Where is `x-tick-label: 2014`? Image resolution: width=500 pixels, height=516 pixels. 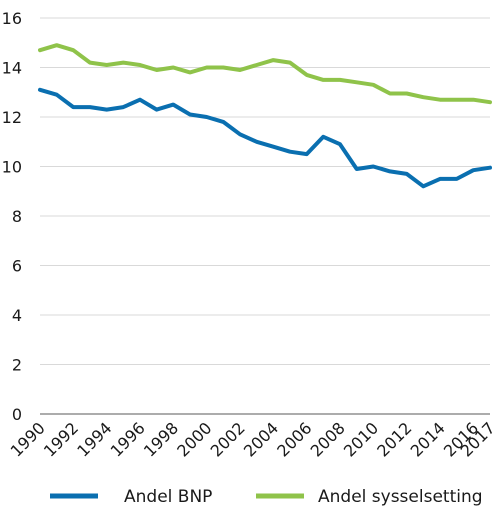 x-tick-label: 2014 is located at coordinates (428, 439).